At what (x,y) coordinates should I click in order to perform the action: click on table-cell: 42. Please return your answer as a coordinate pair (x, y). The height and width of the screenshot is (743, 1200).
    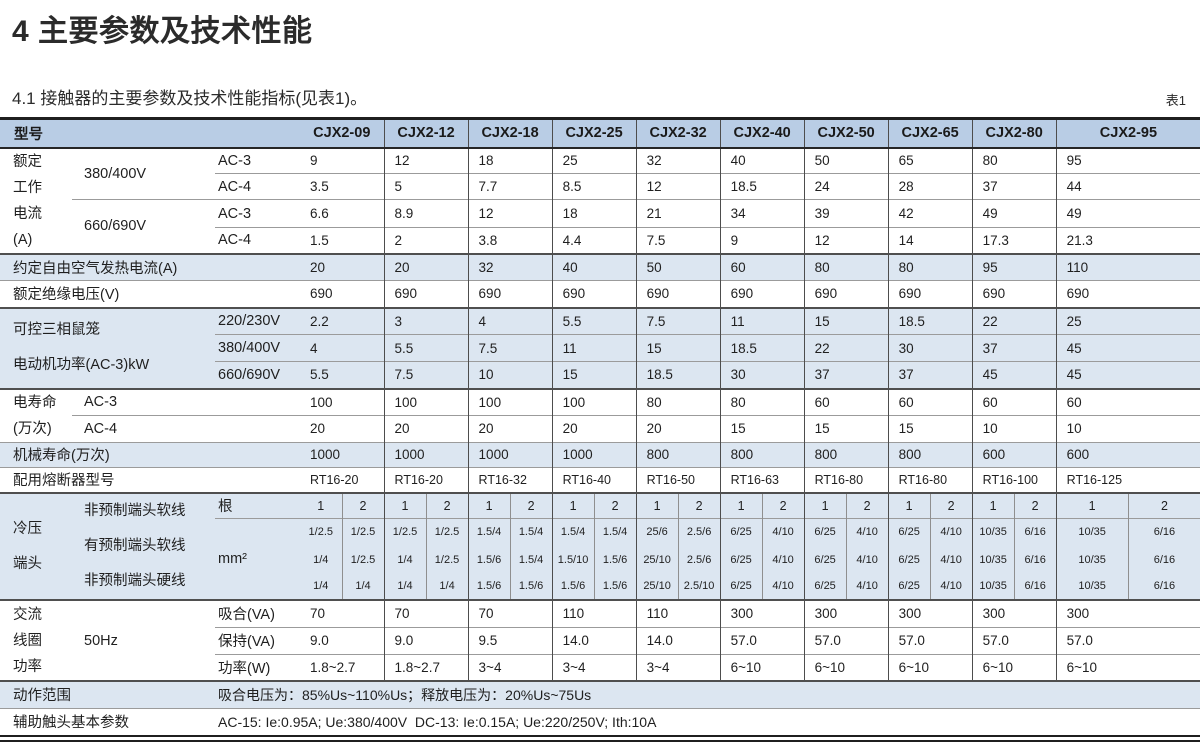
    Looking at the image, I should click on (930, 213).